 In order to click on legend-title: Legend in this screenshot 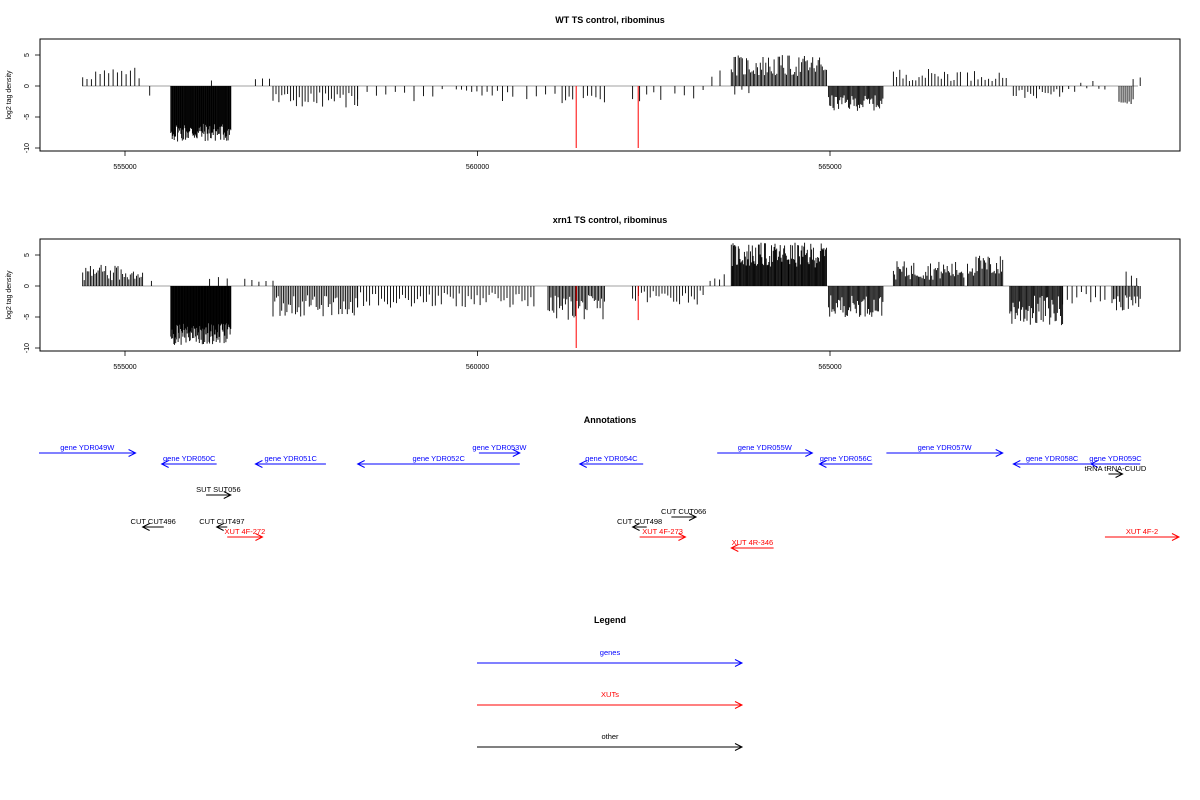, I will do `click(610, 620)`.